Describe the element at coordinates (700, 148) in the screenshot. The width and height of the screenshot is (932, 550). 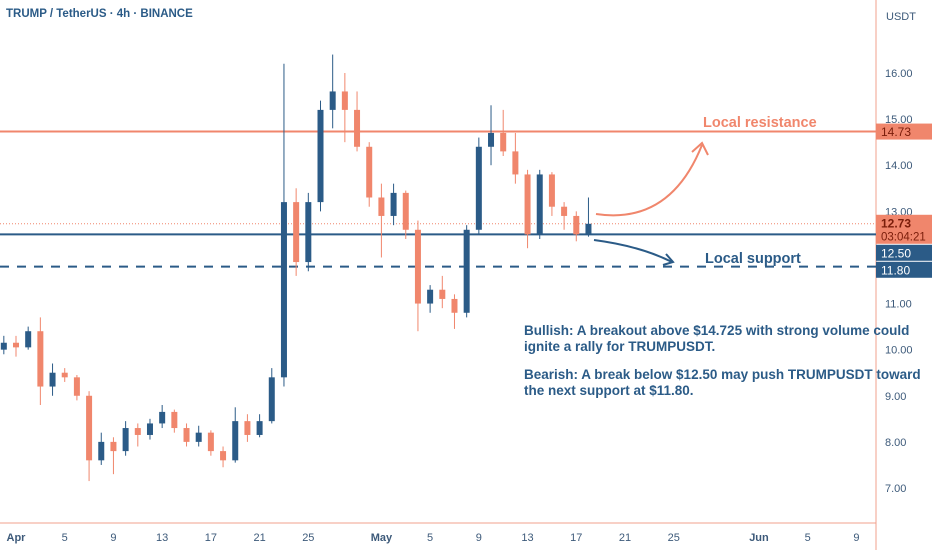
I see `bullish-arrowhead-icon` at that location.